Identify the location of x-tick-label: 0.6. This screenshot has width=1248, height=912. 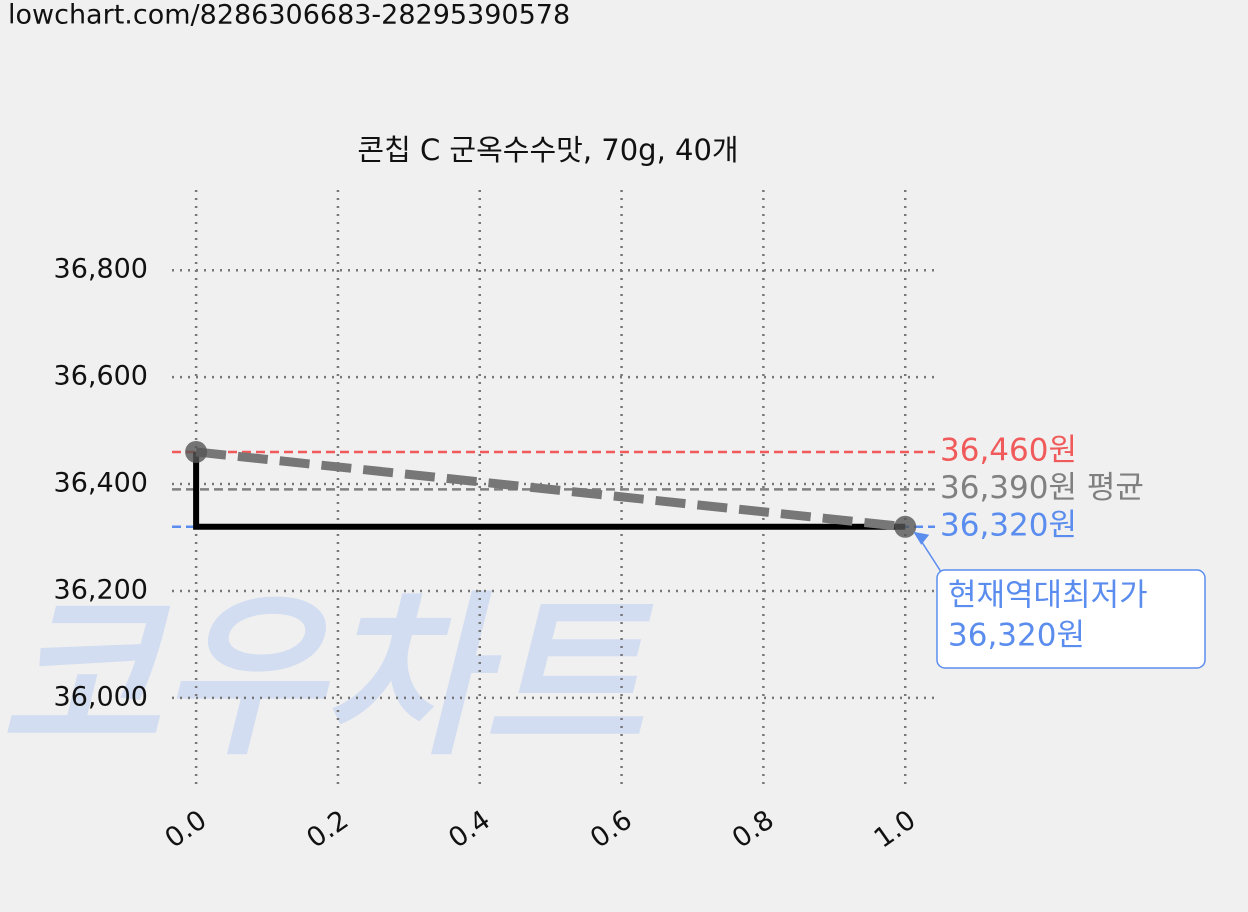
(611, 829).